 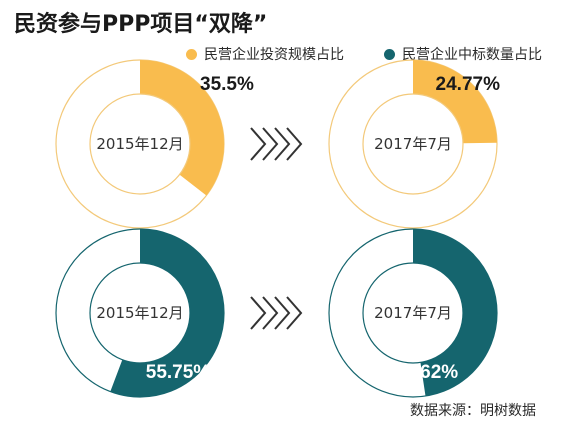 I want to click on legend-item-investment: 民营企业投资规模占比, so click(x=265, y=54).